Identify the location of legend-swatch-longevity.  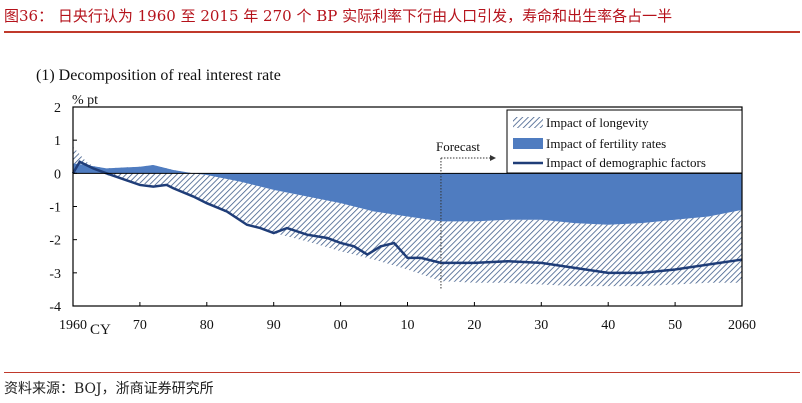
(528, 122).